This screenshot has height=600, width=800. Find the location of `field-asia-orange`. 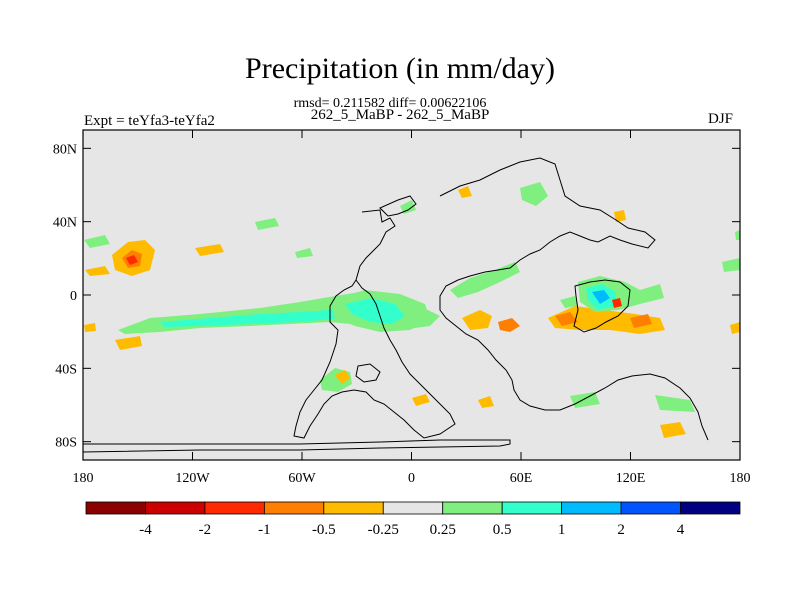

field-asia-orange is located at coordinates (566, 319).